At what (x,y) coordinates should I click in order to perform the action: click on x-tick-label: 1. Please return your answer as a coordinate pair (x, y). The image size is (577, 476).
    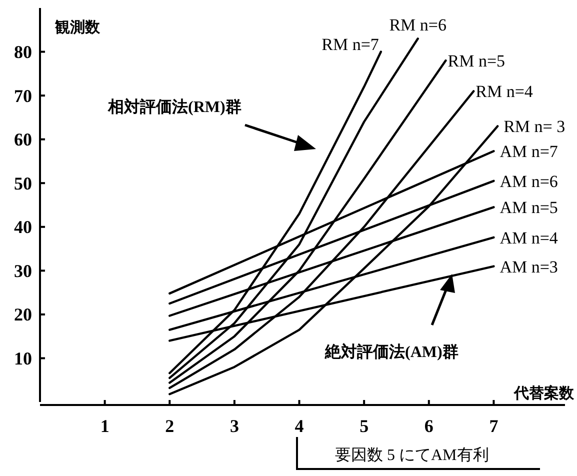
    Looking at the image, I should click on (105, 426).